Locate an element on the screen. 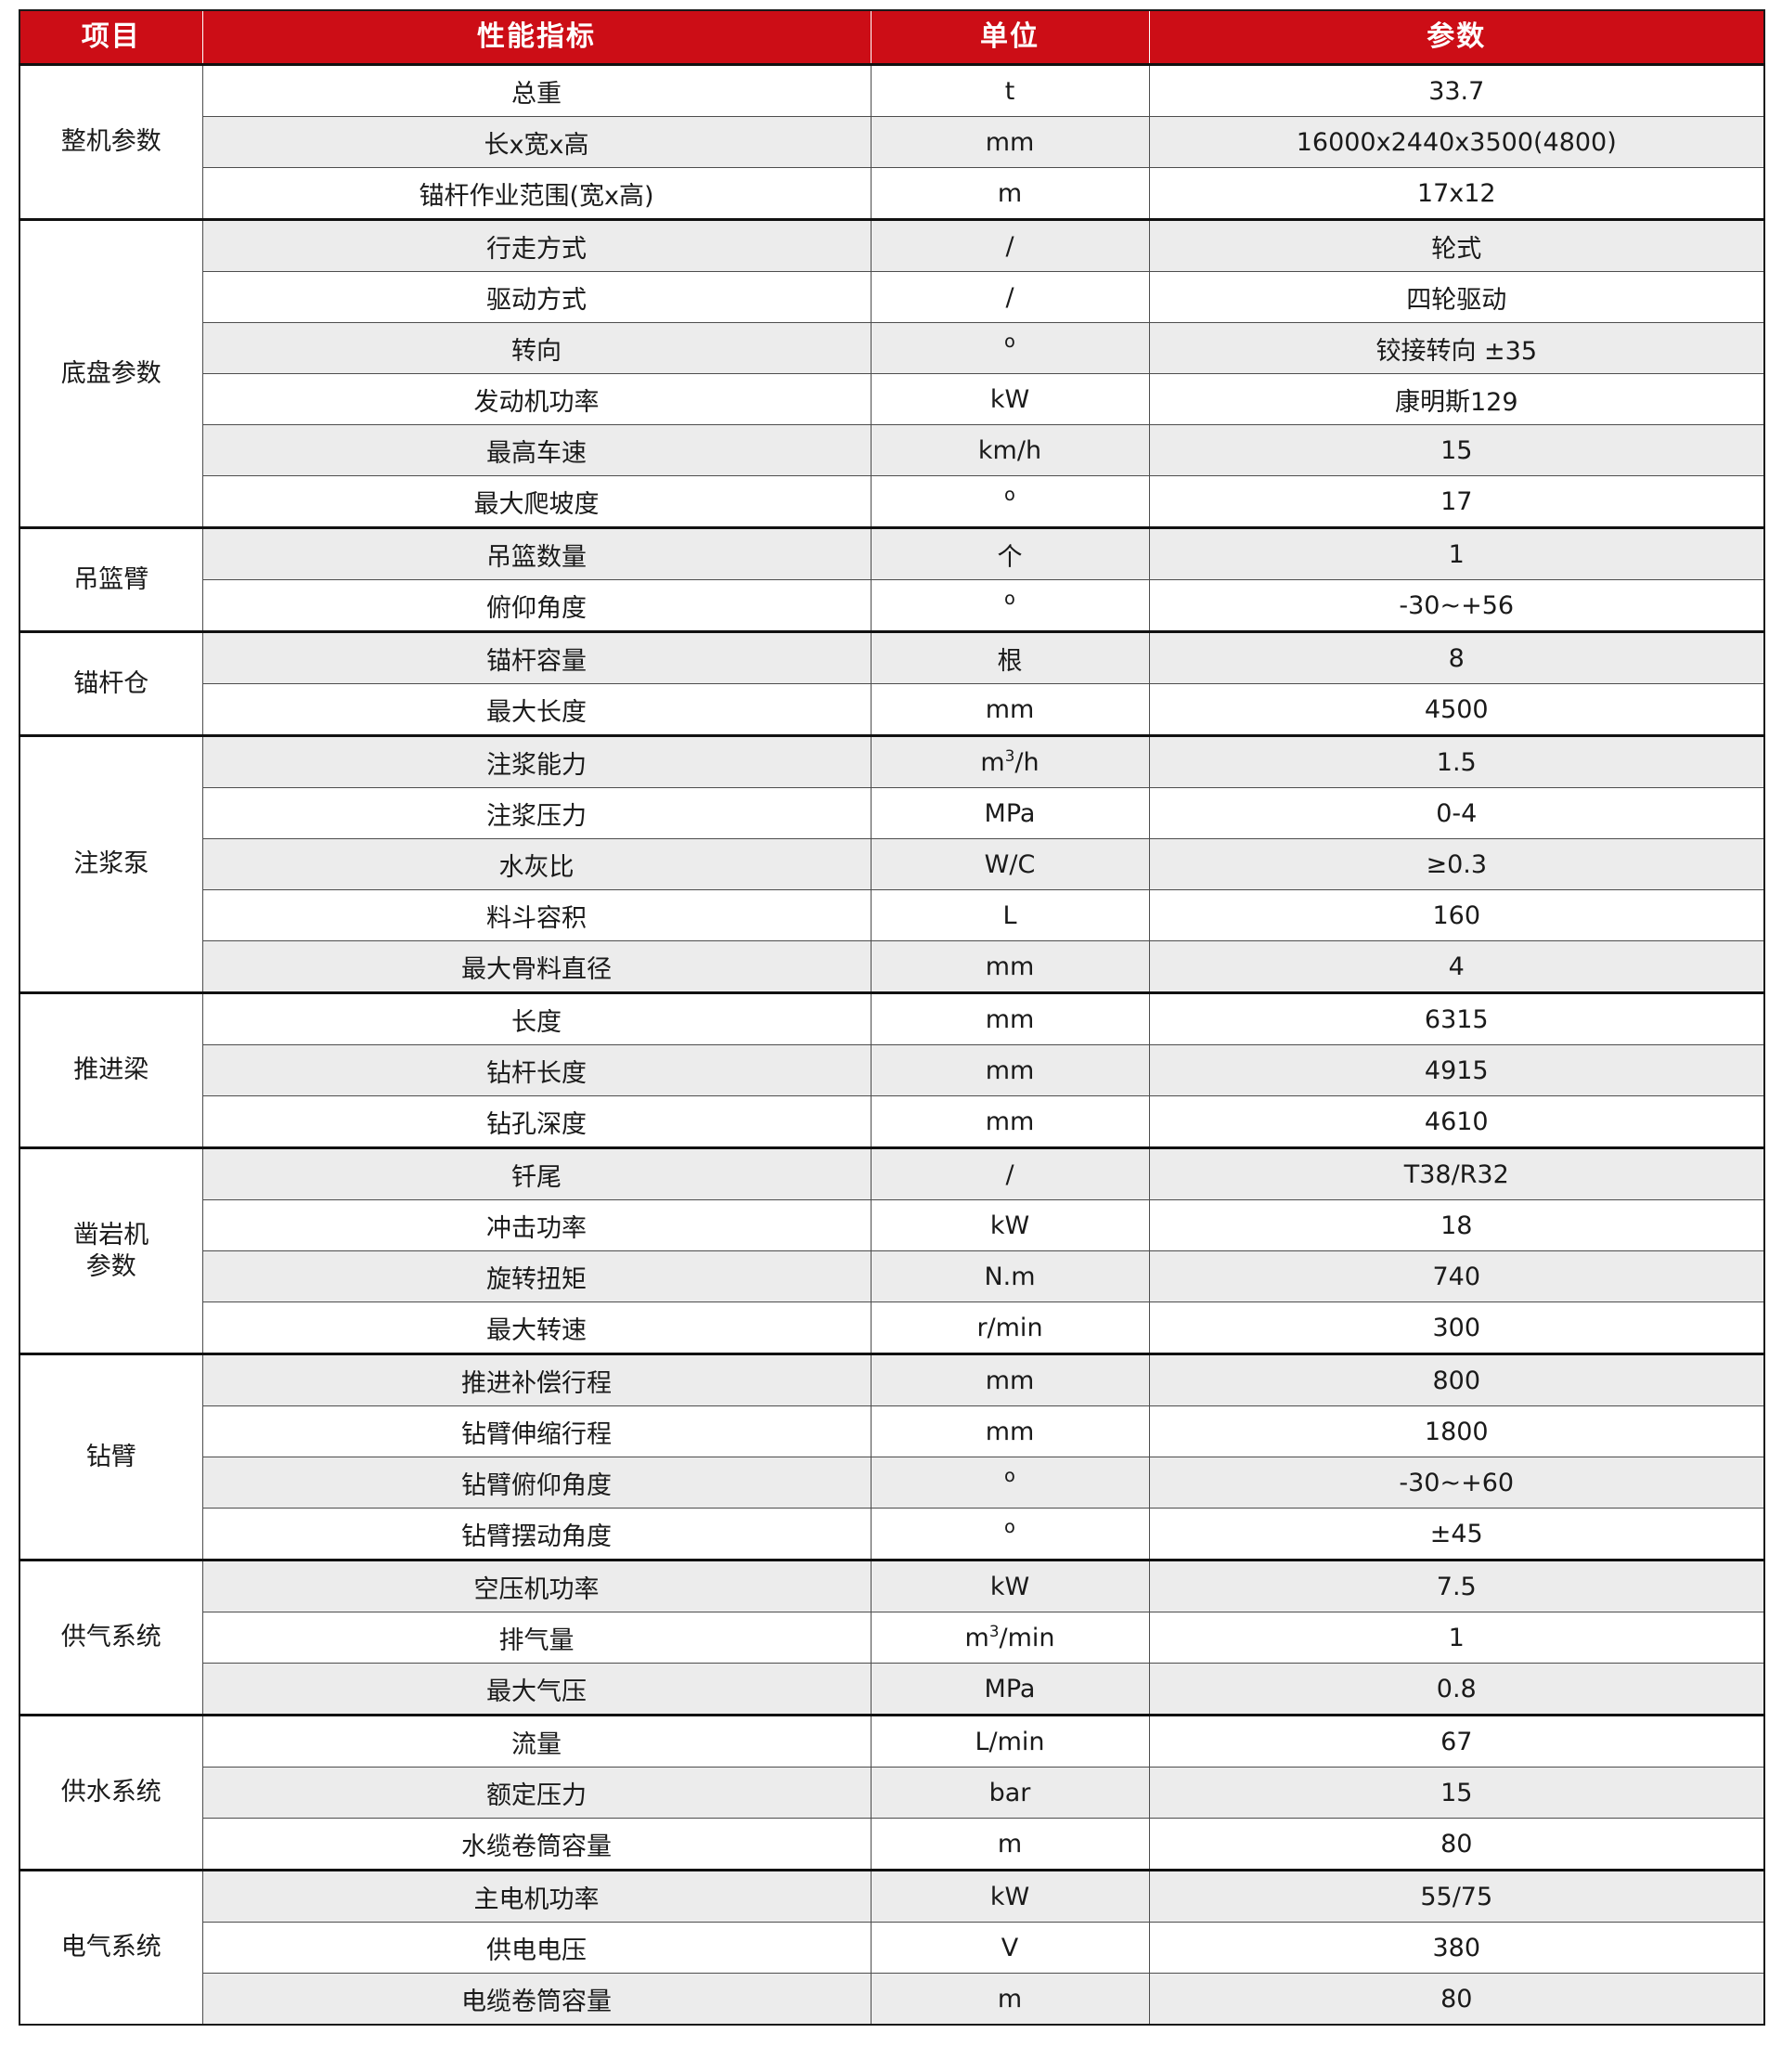  item-cell: 空压机功率 is located at coordinates (536, 1585).